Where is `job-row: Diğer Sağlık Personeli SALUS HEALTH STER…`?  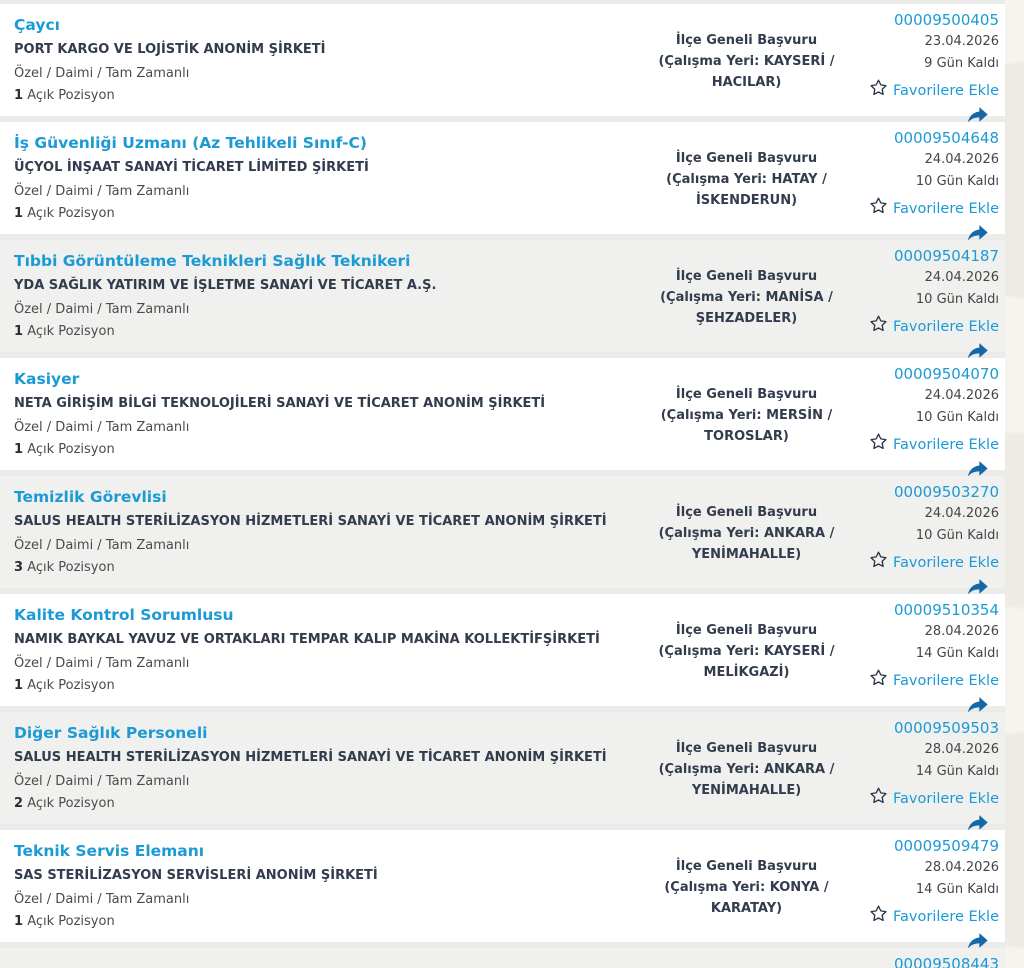
job-row: Diğer Sağlık Personeli SALUS HEALTH STER… is located at coordinates (502, 771).